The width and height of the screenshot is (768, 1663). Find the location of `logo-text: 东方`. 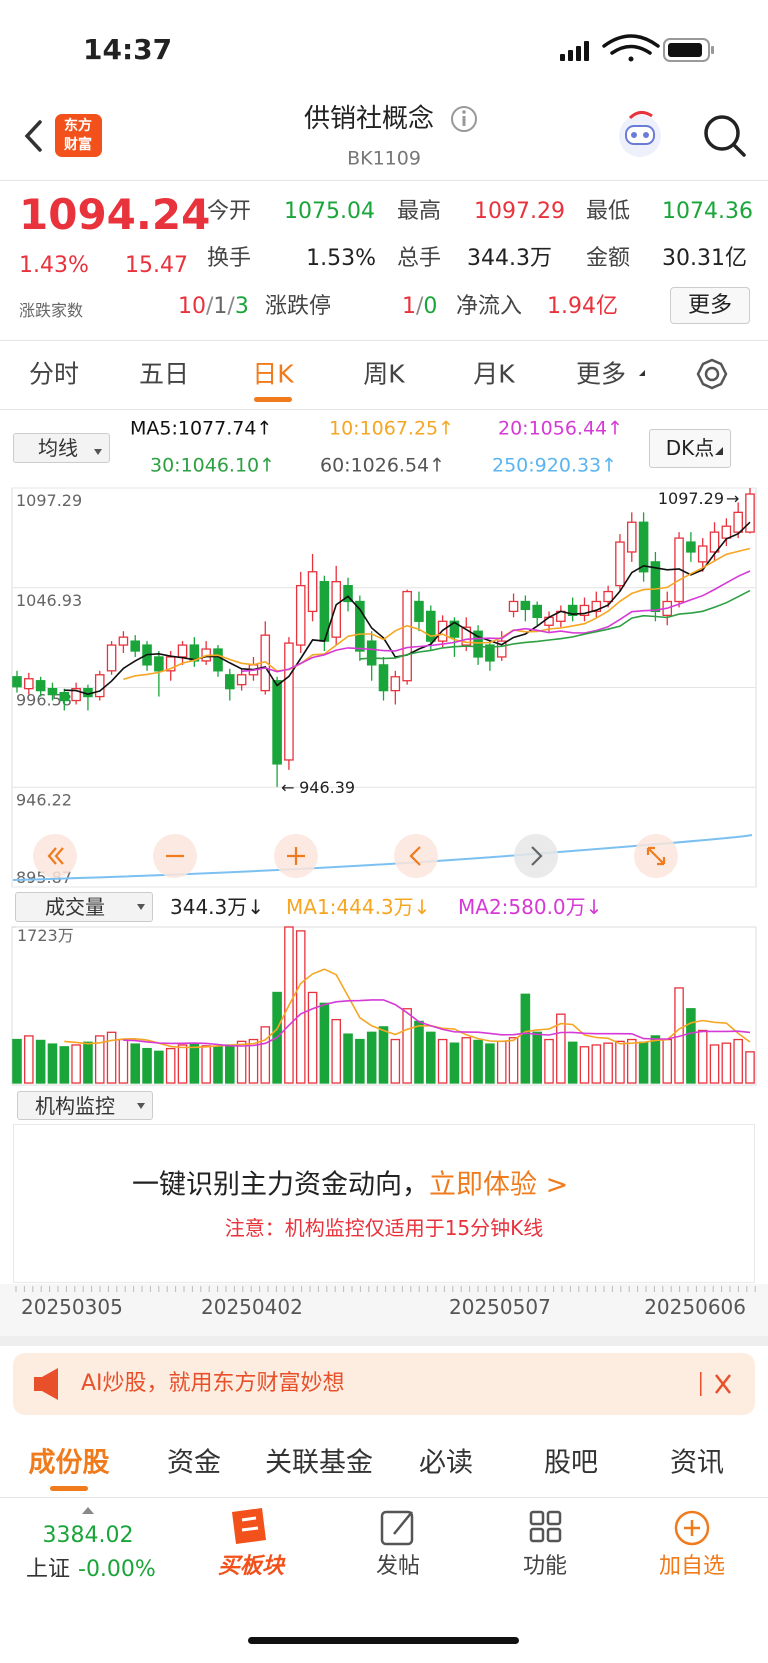

logo-text: 东方 is located at coordinates (78, 126).